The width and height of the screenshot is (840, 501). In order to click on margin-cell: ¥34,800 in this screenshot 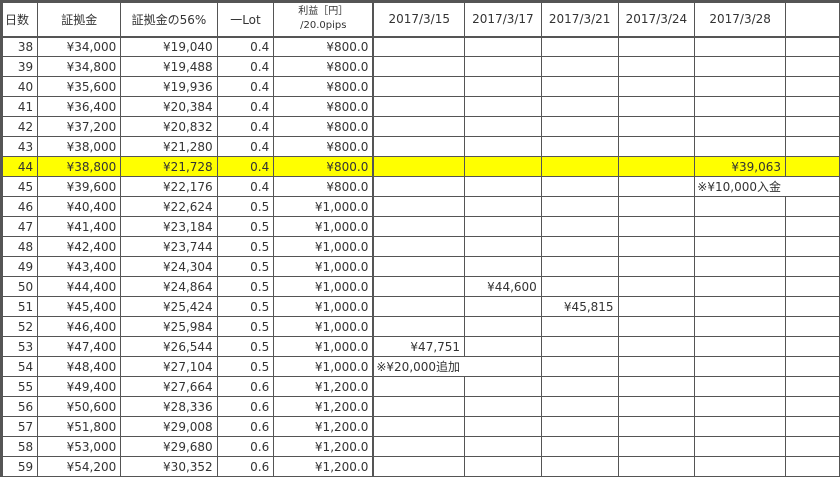, I will do `click(79, 66)`.